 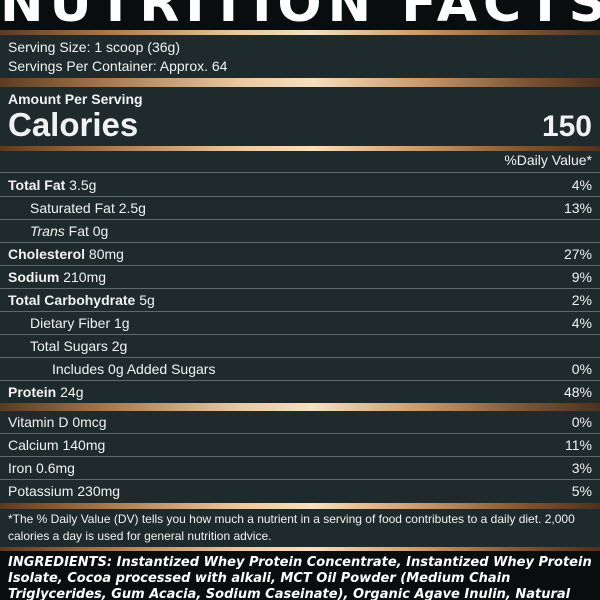 I want to click on calories-value: 150, so click(x=566, y=126).